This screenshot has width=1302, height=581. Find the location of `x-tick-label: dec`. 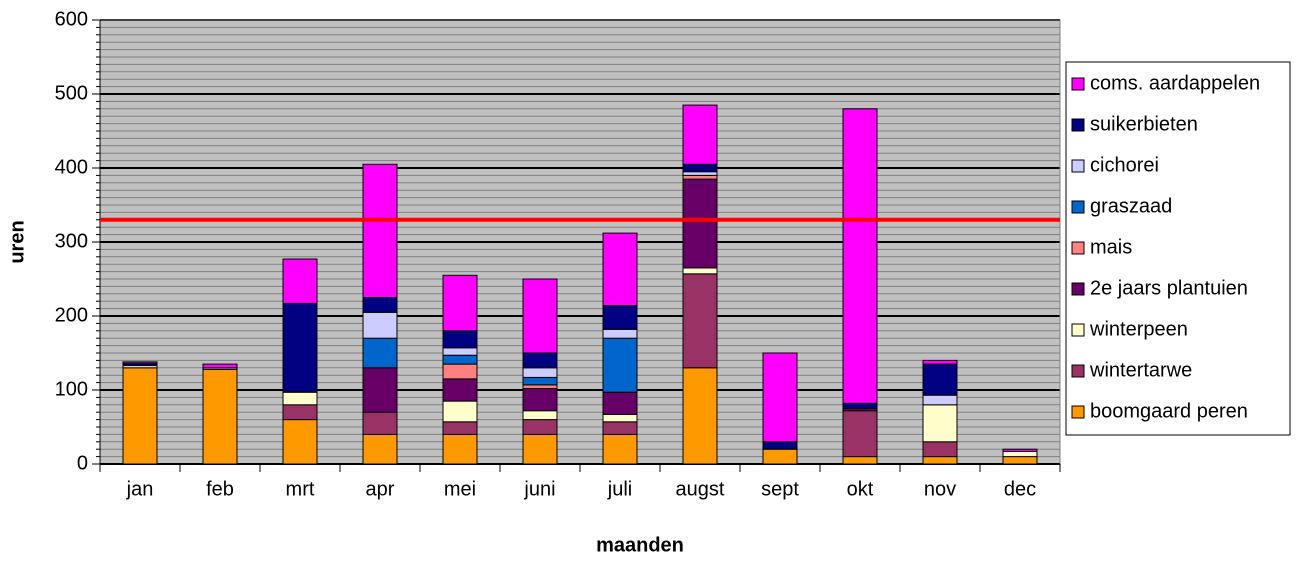

x-tick-label: dec is located at coordinates (1020, 489).